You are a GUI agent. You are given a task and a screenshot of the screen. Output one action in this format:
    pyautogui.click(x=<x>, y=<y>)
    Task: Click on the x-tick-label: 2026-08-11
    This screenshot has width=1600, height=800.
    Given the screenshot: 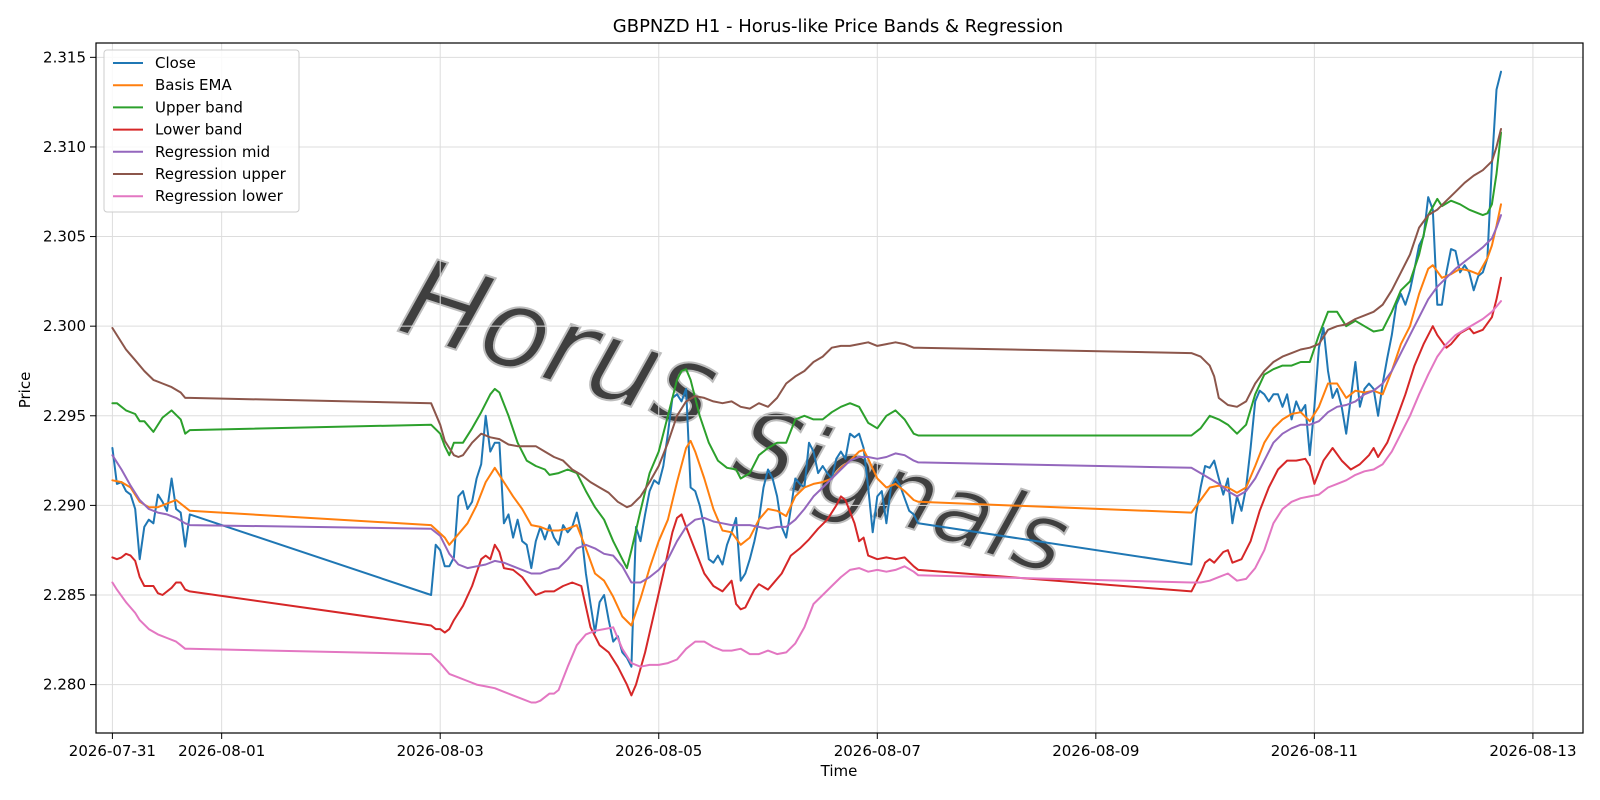 What is the action you would take?
    pyautogui.click(x=1314, y=751)
    